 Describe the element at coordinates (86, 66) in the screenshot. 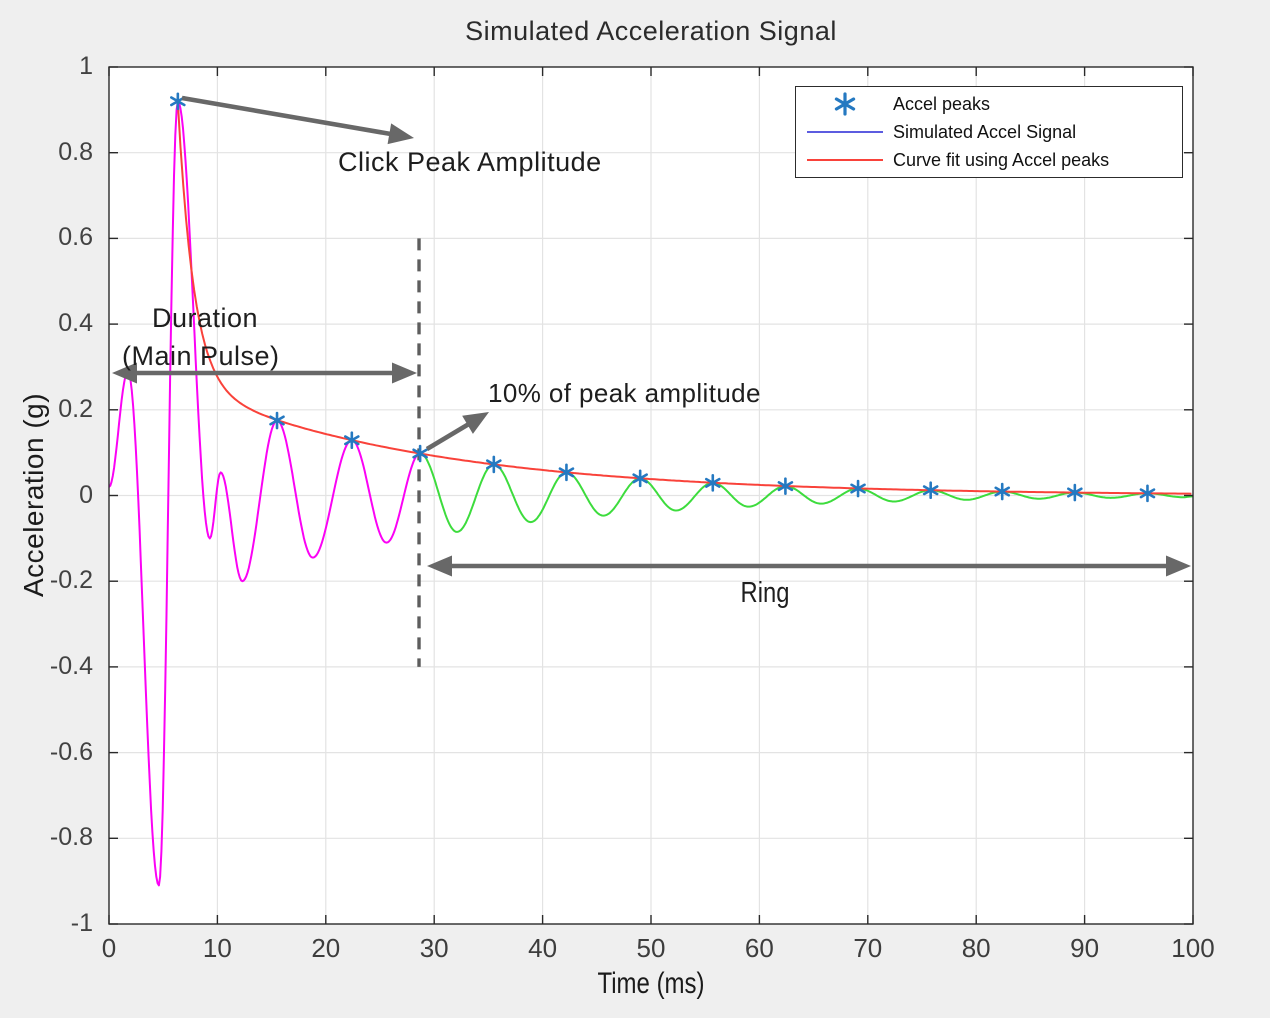

I see `y-tick-label: 1` at that location.